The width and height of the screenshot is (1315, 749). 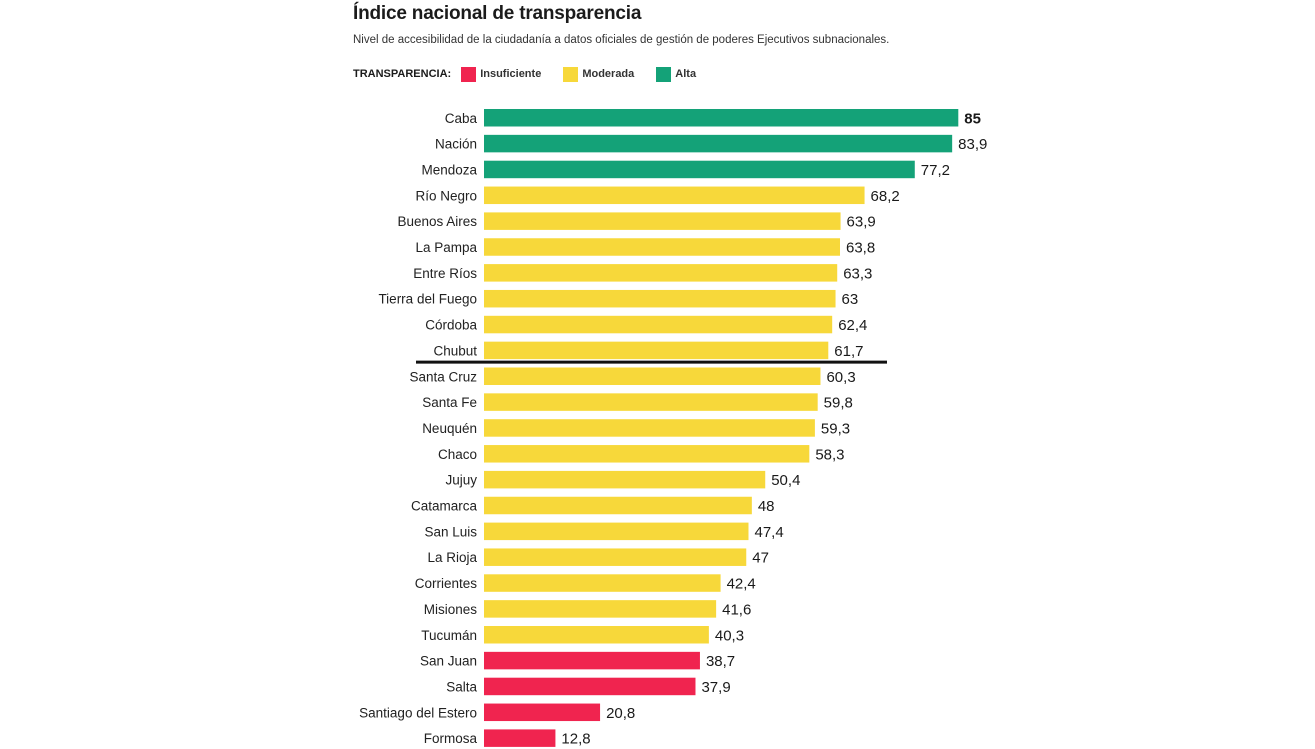 I want to click on category-label-chaco: Chaco, so click(x=457, y=454).